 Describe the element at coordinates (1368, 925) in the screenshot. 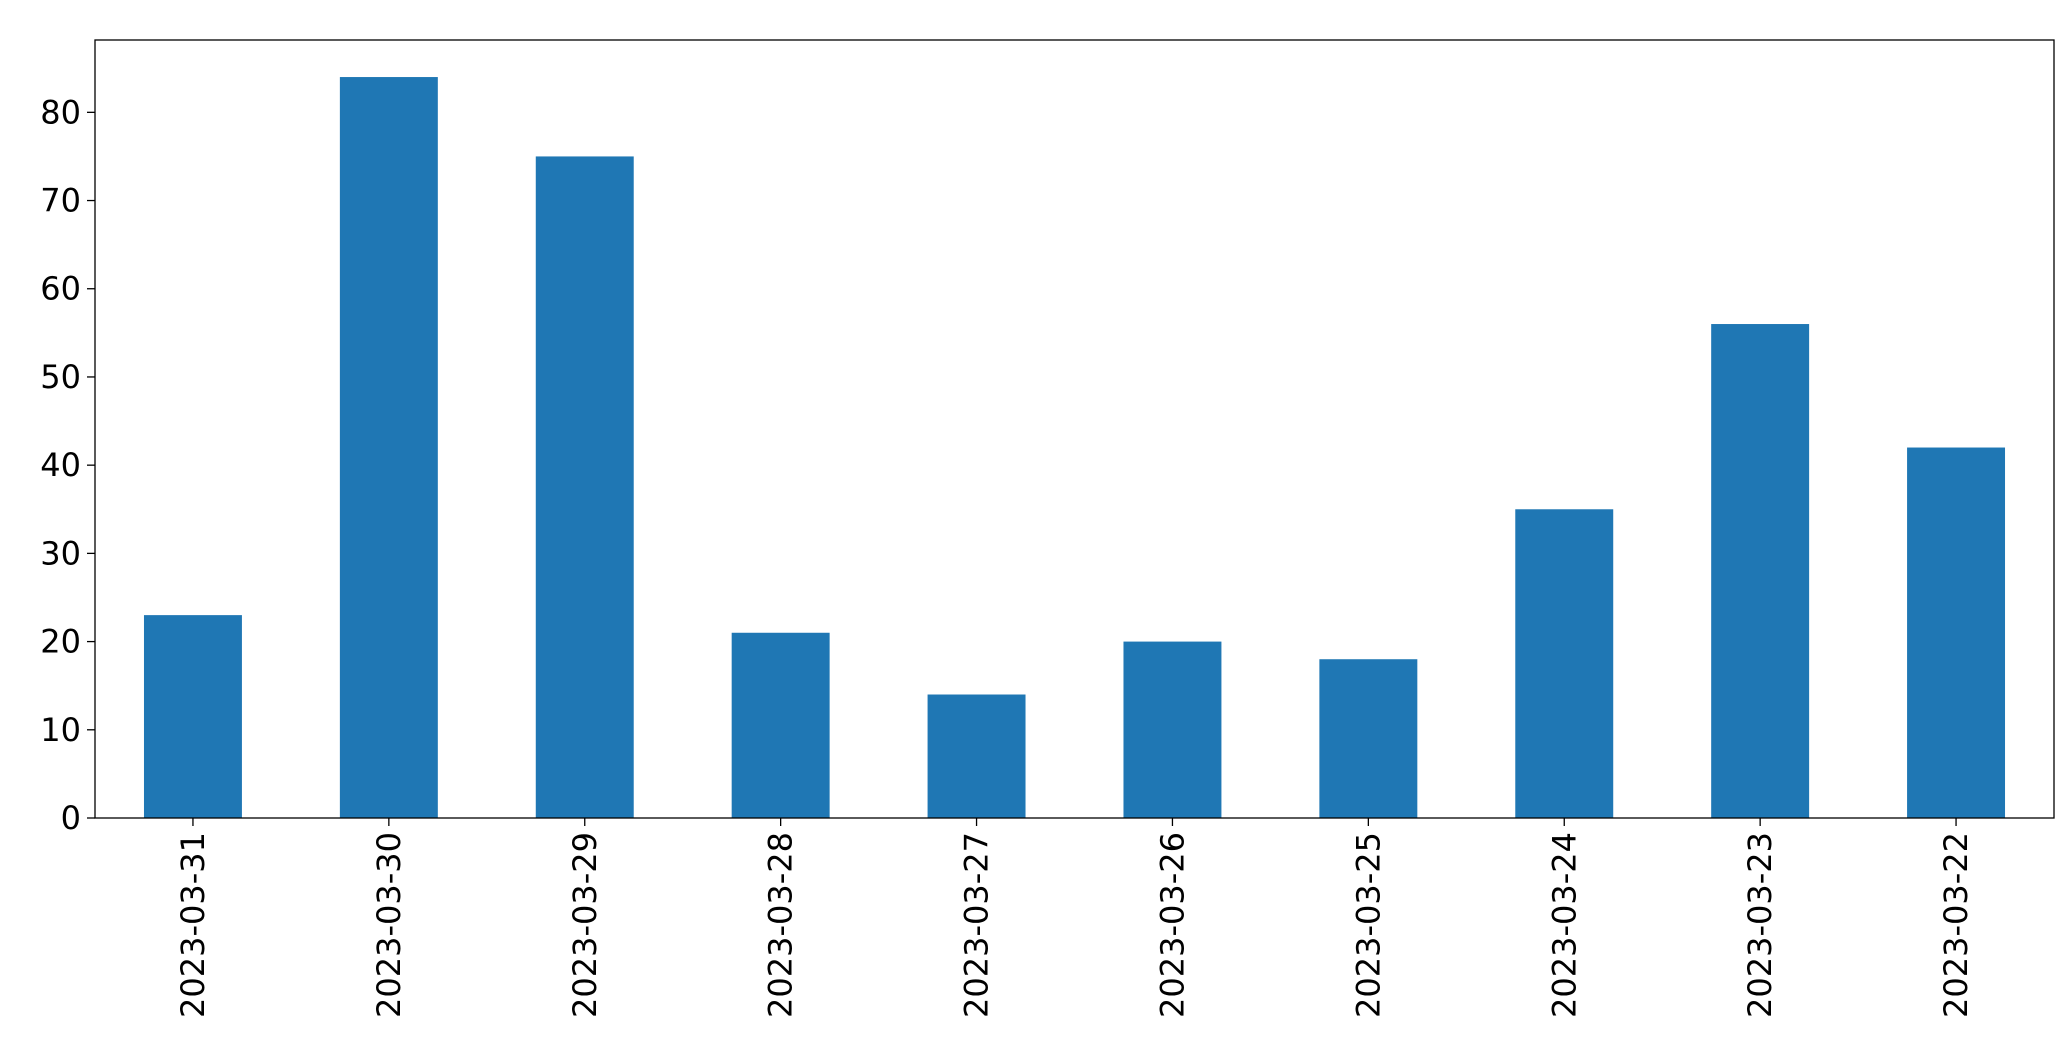

I see `x-tick-label: 2023-03-25` at that location.